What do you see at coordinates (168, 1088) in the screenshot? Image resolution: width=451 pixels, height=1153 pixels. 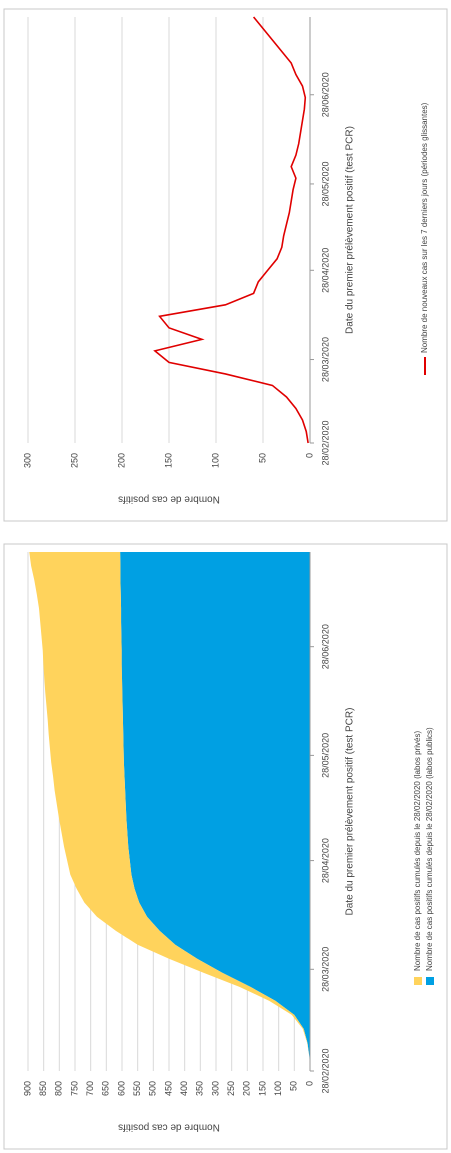 I see `y-tick-label: 450` at bounding box center [168, 1088].